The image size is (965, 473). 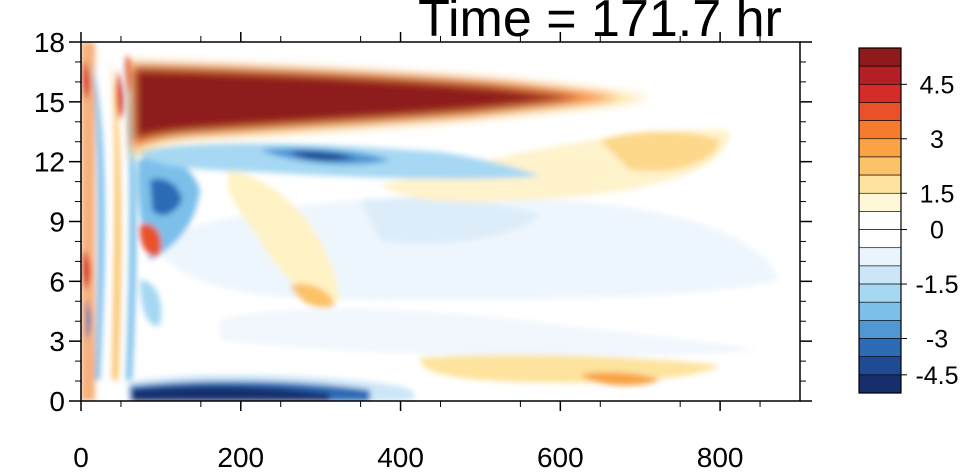 I want to click on y-tick-label: 0, so click(x=57, y=401).